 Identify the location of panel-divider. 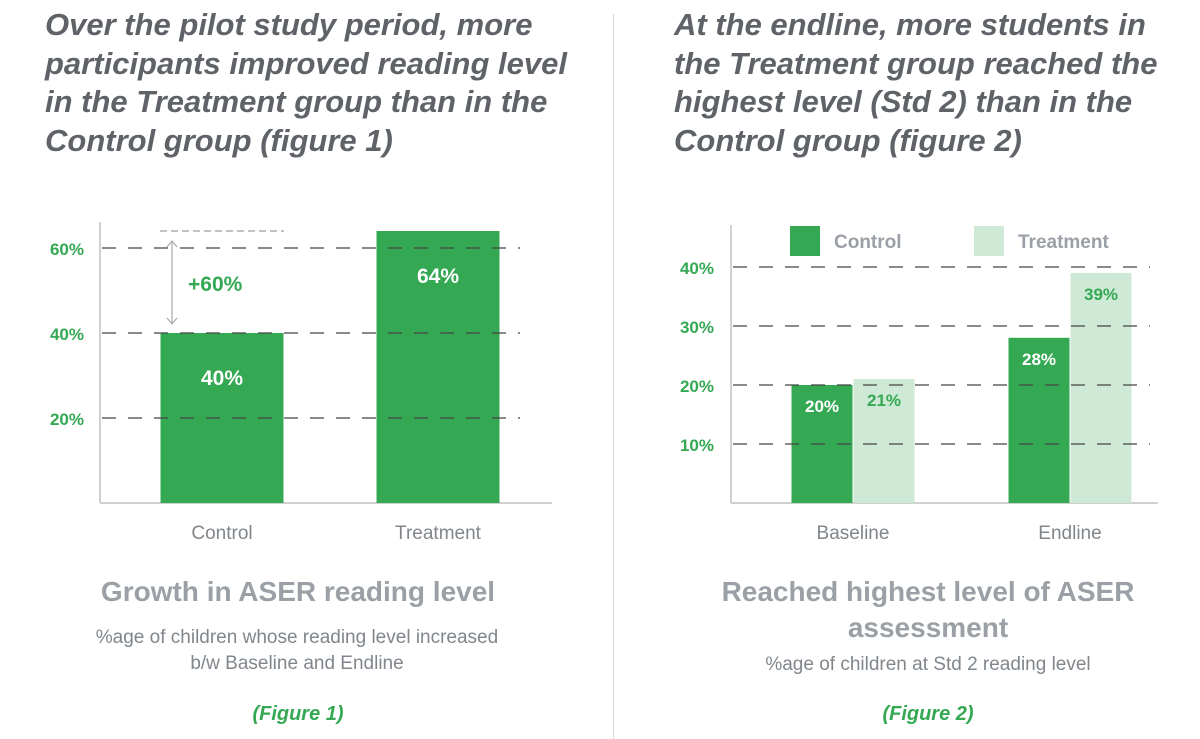
(613, 376).